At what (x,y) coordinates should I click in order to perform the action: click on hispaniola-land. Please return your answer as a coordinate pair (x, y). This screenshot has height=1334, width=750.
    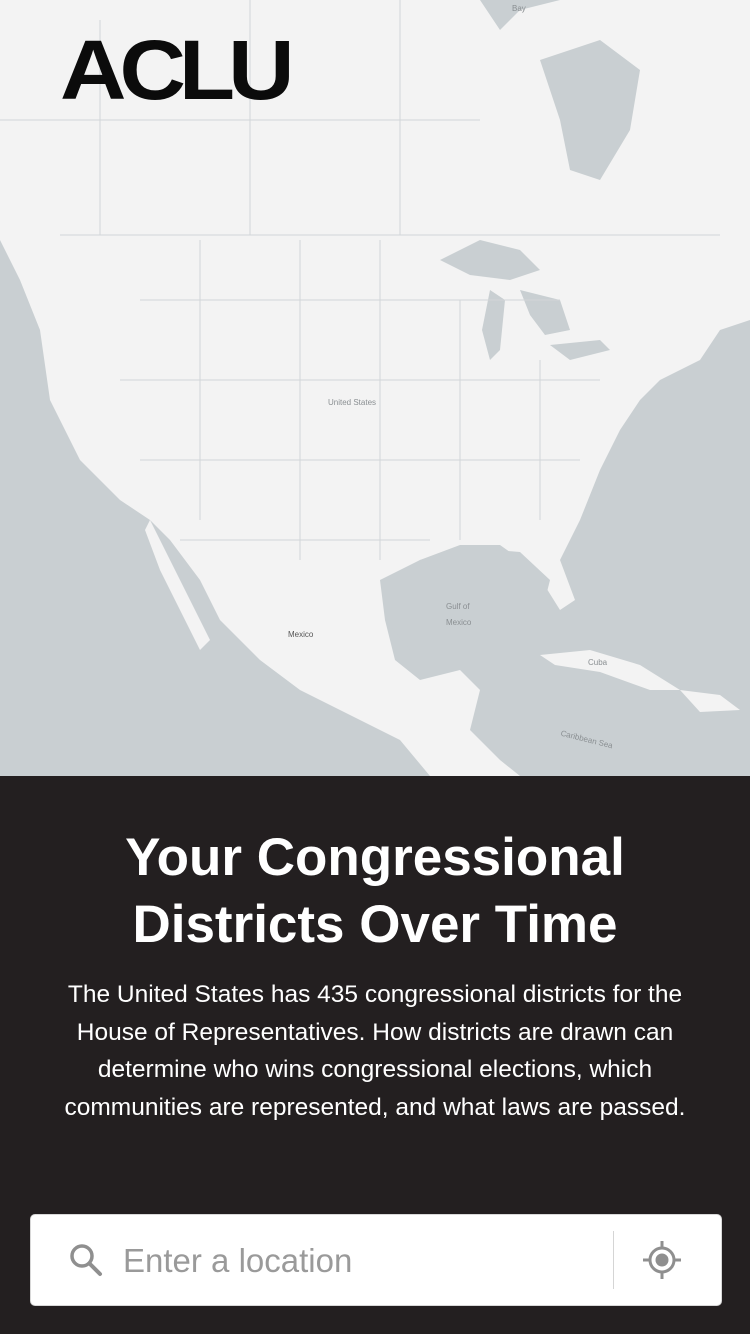
    Looking at the image, I should click on (710, 701).